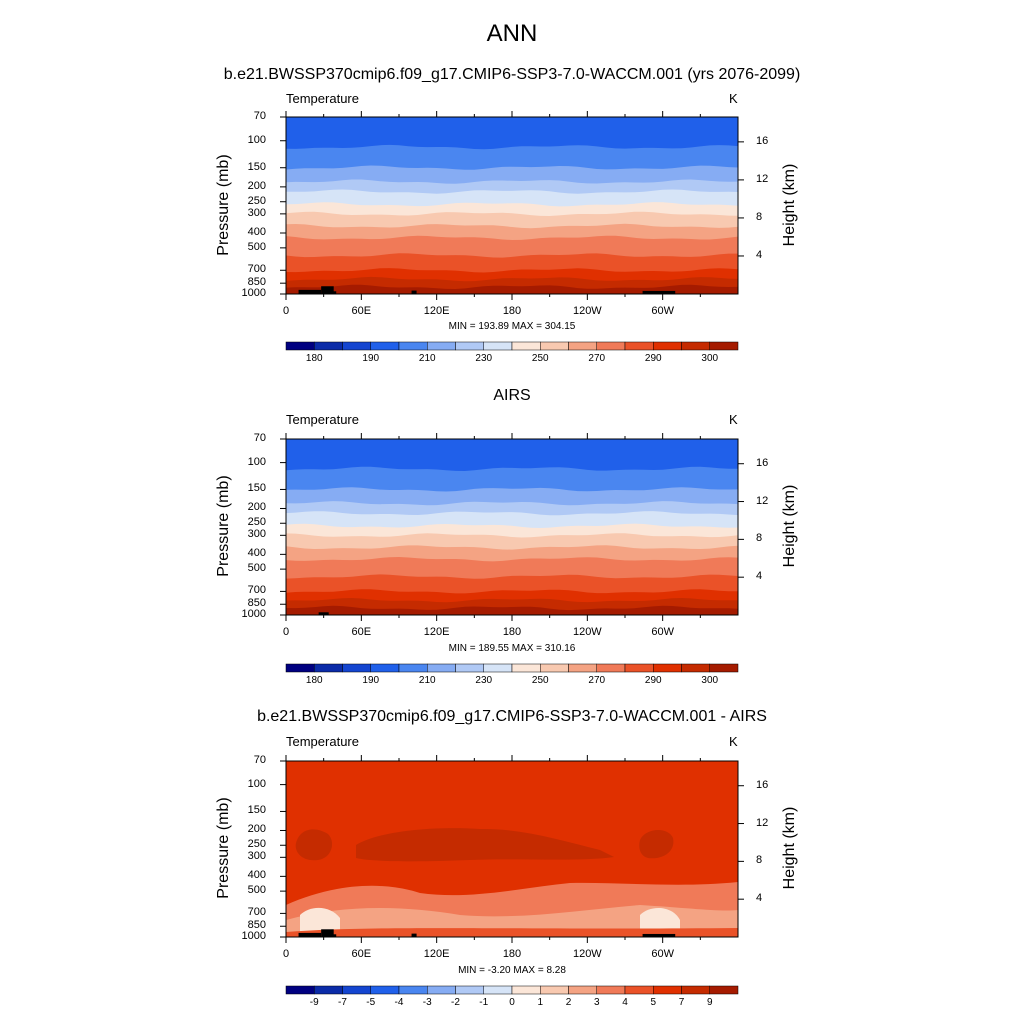 This screenshot has height=1024, width=1024. What do you see at coordinates (314, 1002) in the screenshot?
I see `colorbar-label: -9` at bounding box center [314, 1002].